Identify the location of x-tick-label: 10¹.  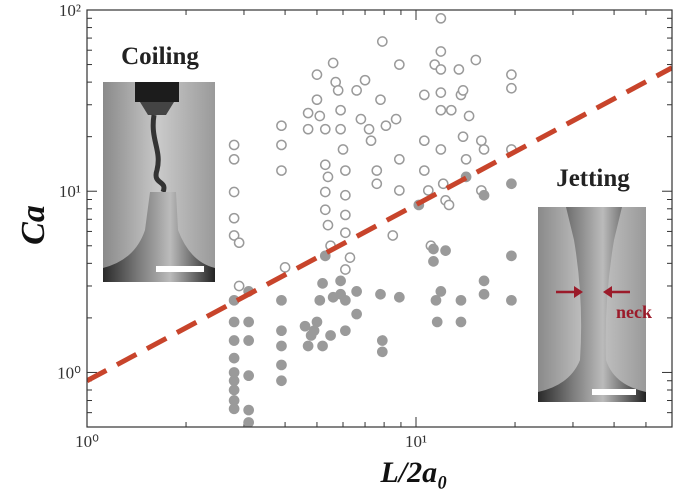
(416, 441).